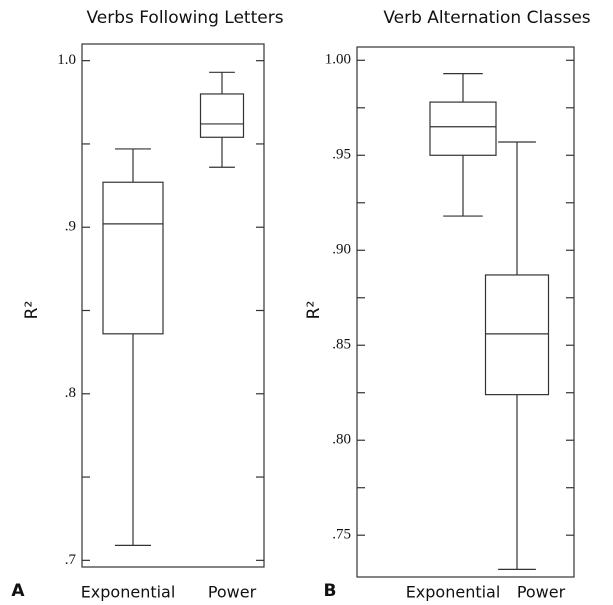 The width and height of the screenshot is (613, 605). What do you see at coordinates (70, 227) in the screenshot?
I see `y-tick-label: .9` at bounding box center [70, 227].